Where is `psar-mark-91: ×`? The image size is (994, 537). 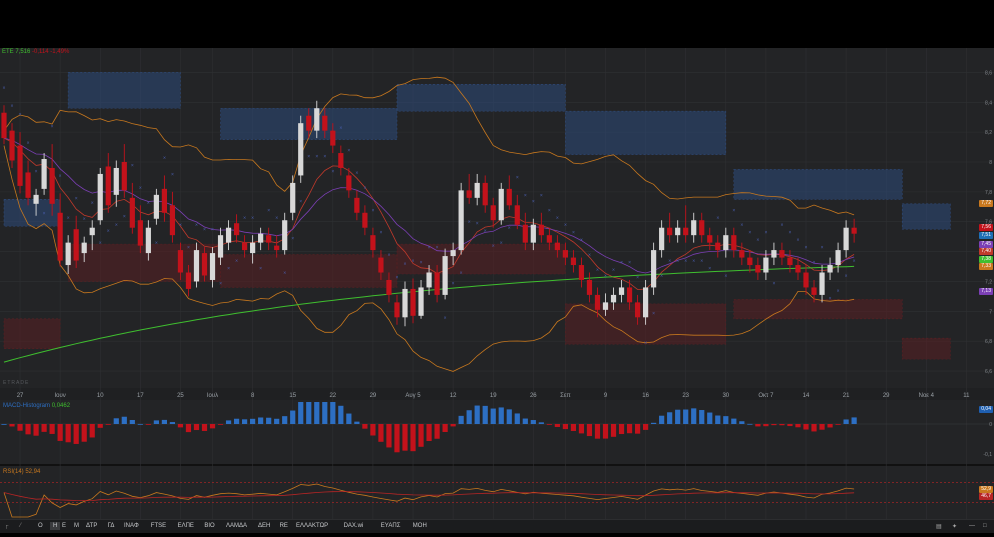
psar-mark-91: × is located at coordinates (733, 211).